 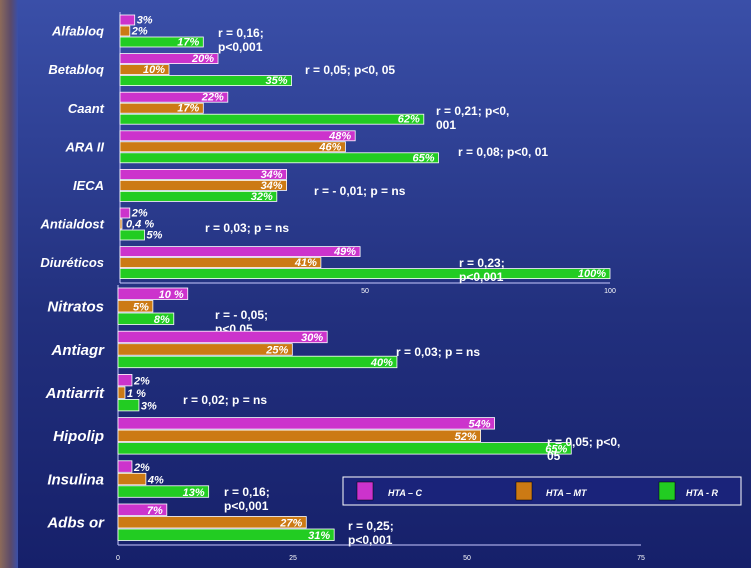 What do you see at coordinates (482, 263) in the screenshot?
I see `stat-annotation: r = 0,23;` at bounding box center [482, 263].